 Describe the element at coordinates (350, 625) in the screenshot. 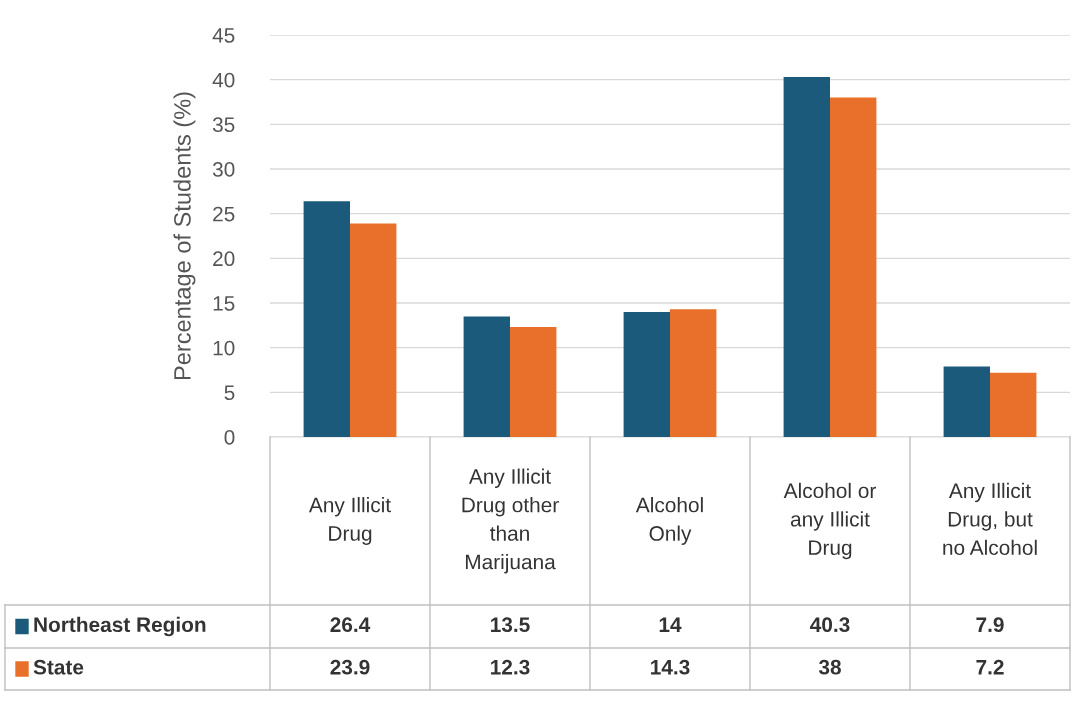

I see `data-label: 26.4` at that location.